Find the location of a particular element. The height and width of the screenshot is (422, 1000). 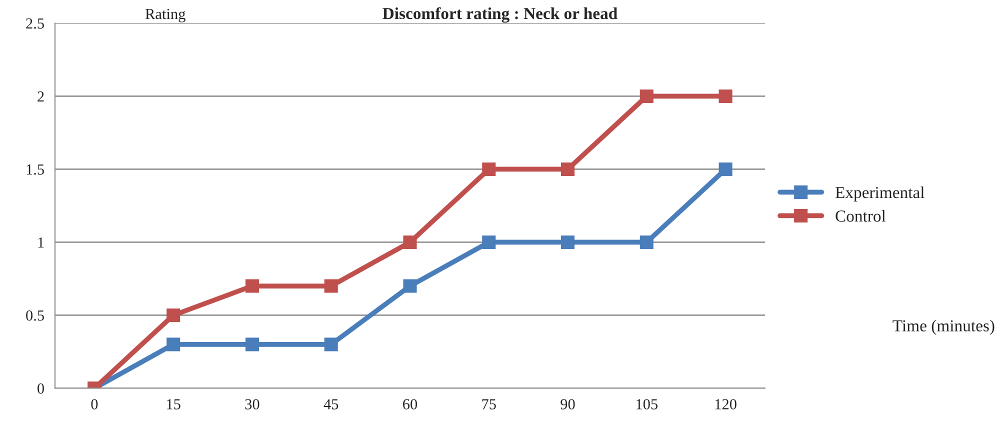

y-tick-label: 1 is located at coordinates (41, 242).